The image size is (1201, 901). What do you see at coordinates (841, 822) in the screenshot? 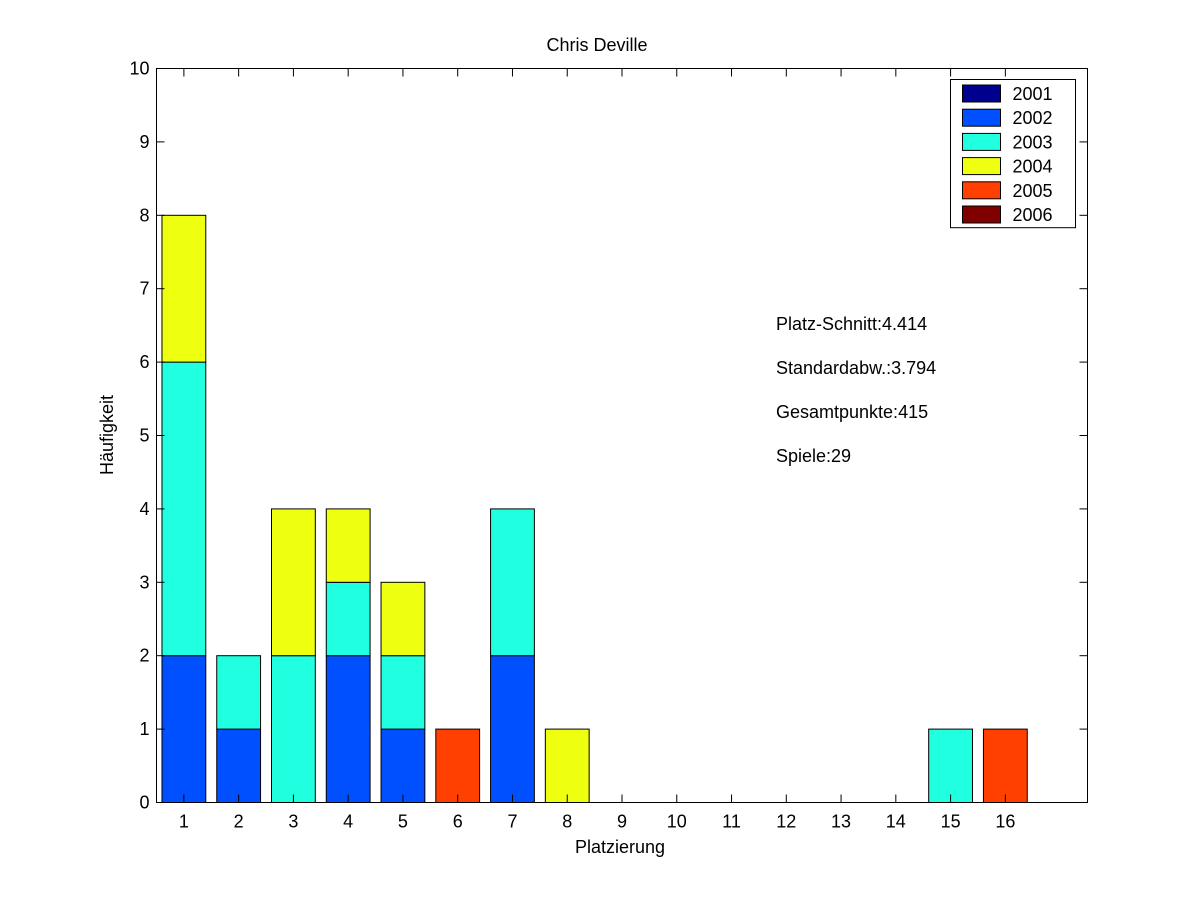
I see `x-tick-label: 13` at bounding box center [841, 822].